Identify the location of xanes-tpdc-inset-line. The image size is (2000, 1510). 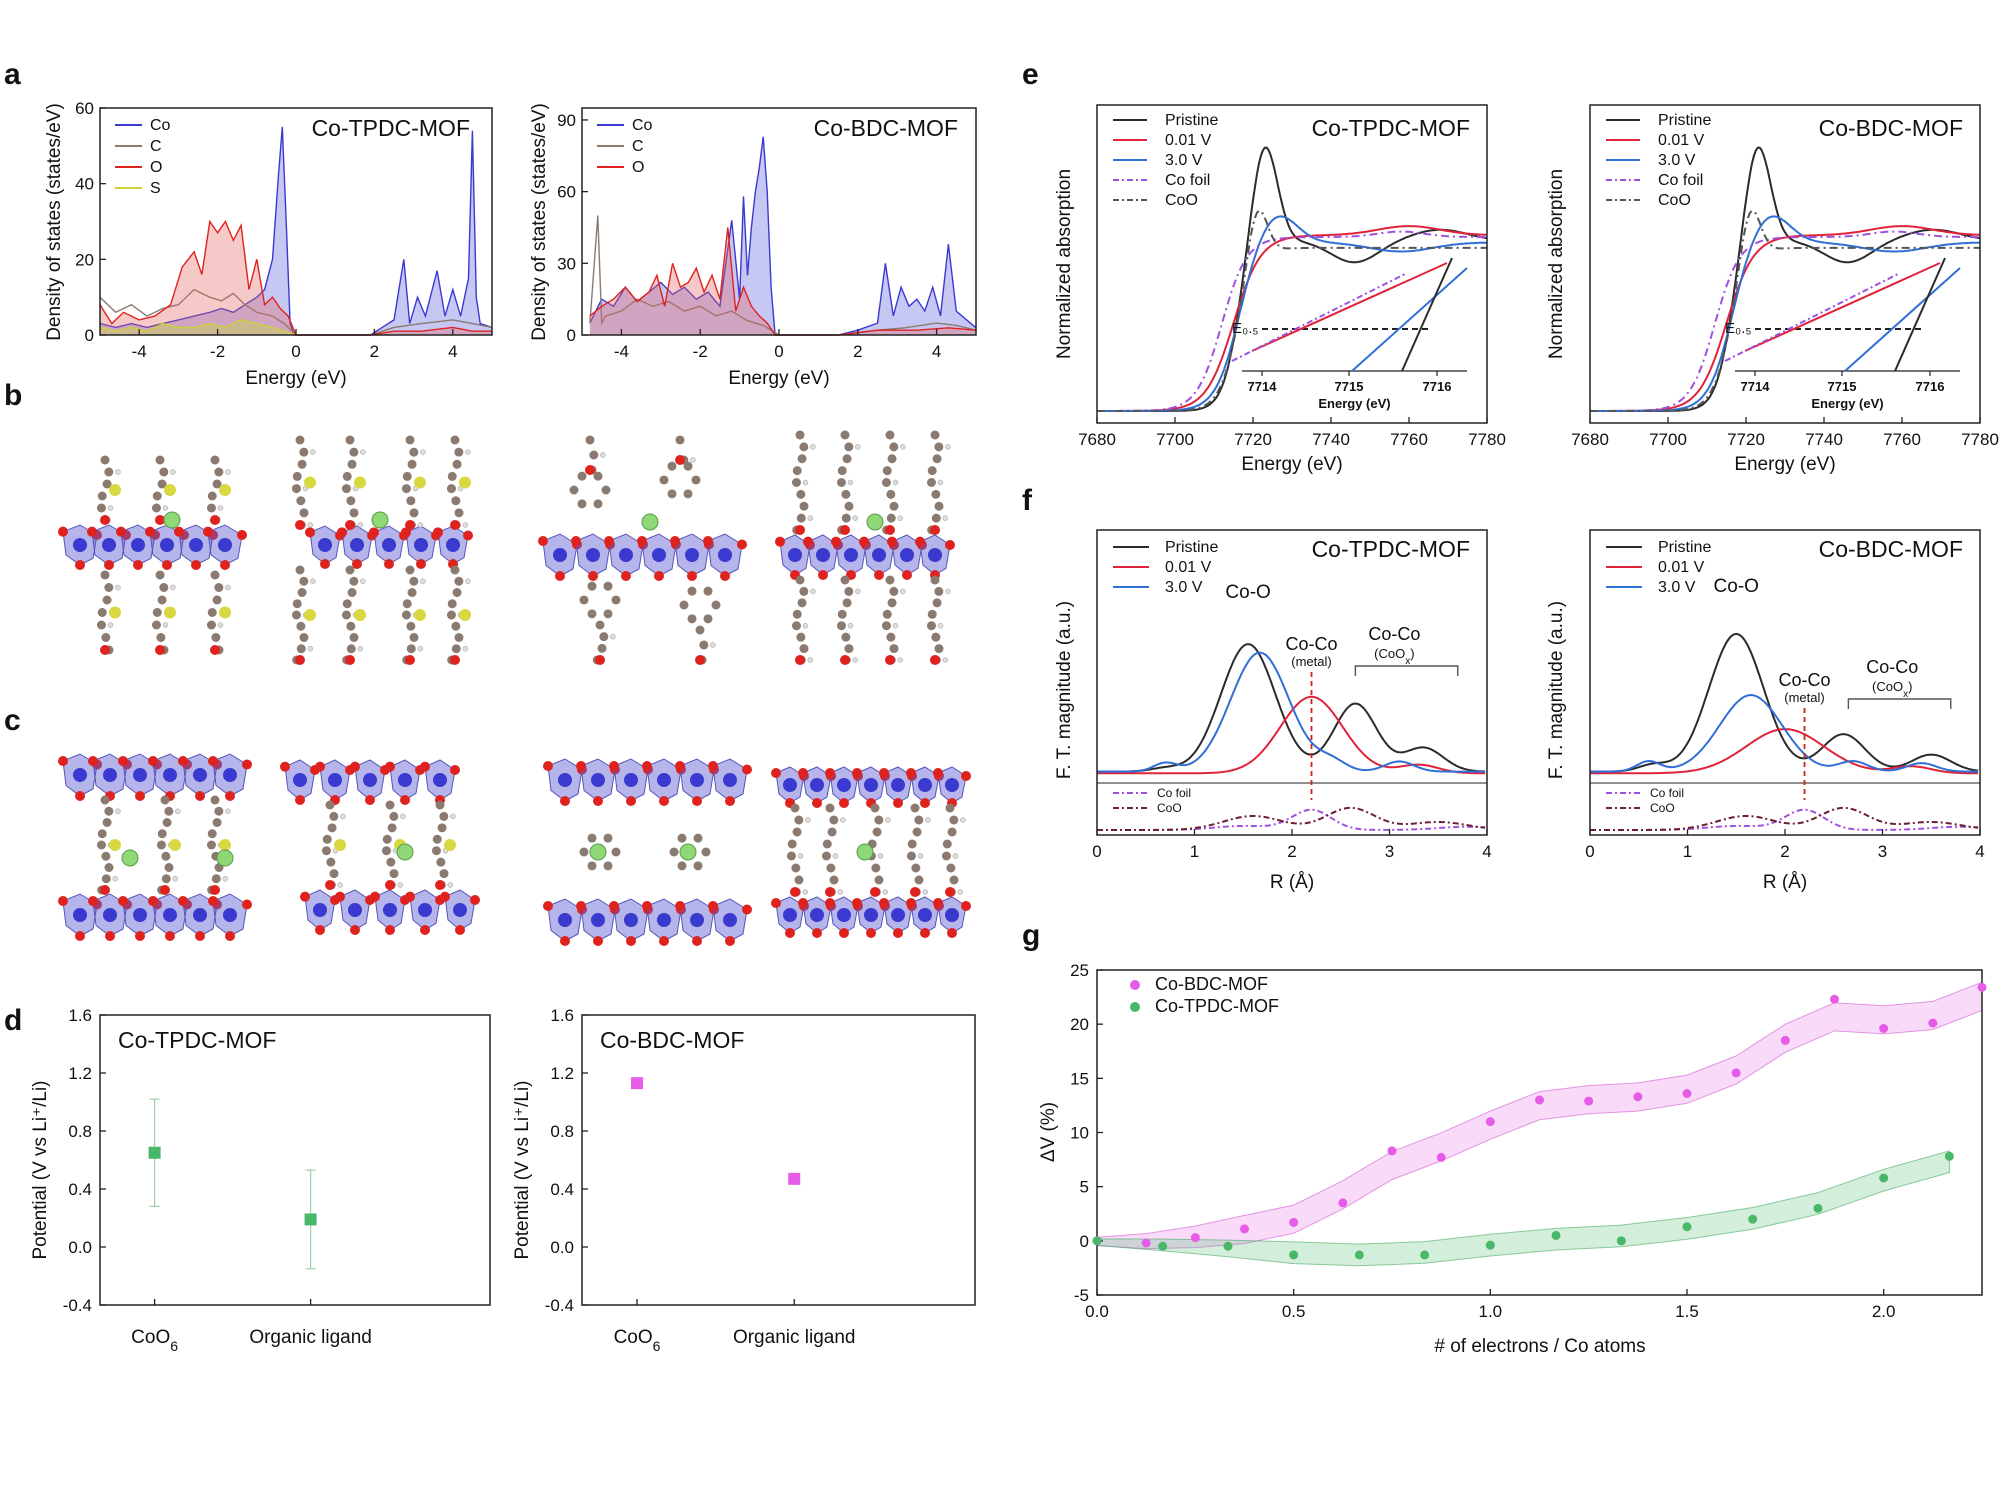
(1409, 319).